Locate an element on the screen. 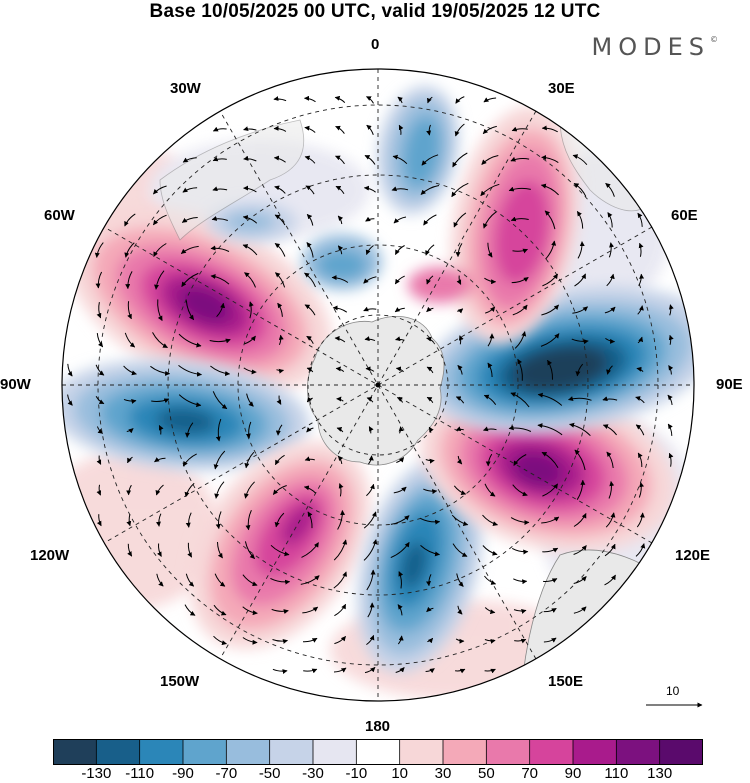 Image resolution: width=750 pixels, height=783 pixels. colorbar-tick-label: 70 is located at coordinates (529, 773).